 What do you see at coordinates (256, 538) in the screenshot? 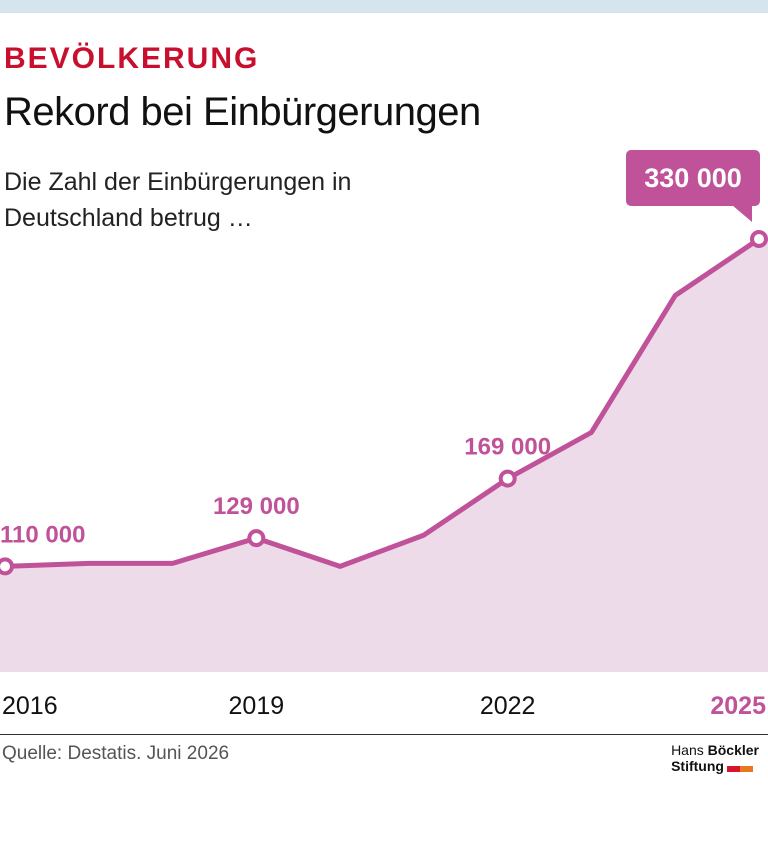
I see `data-point-marker-2019` at bounding box center [256, 538].